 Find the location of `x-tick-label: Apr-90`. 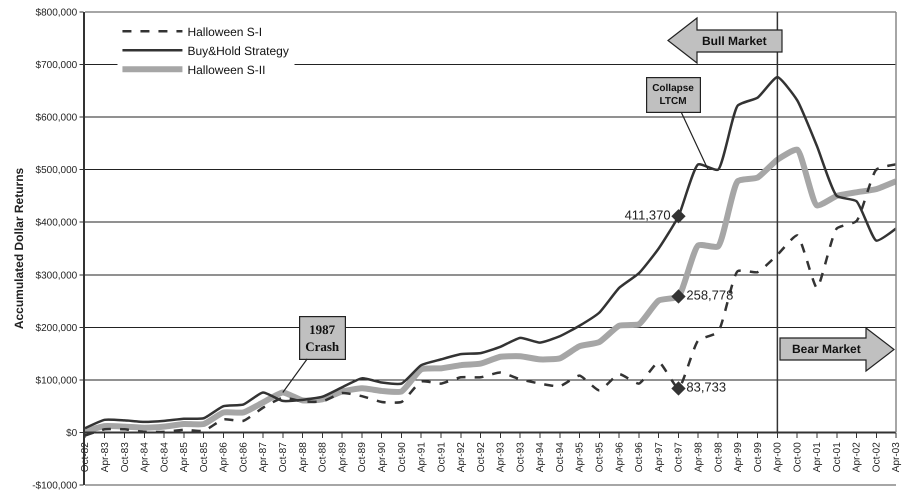

x-tick-label: Apr-90 is located at coordinates (382, 457).